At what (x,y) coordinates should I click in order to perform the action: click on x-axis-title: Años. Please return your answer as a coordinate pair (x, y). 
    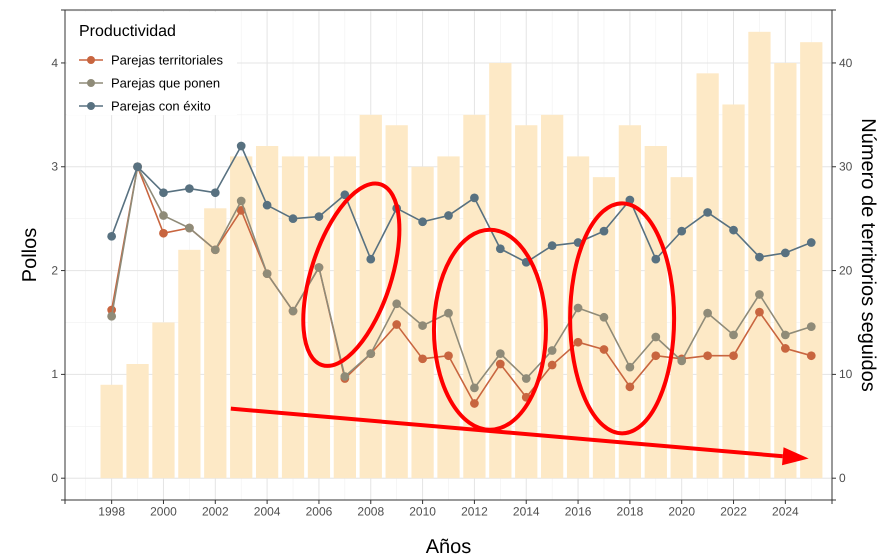
    Looking at the image, I should click on (449, 546).